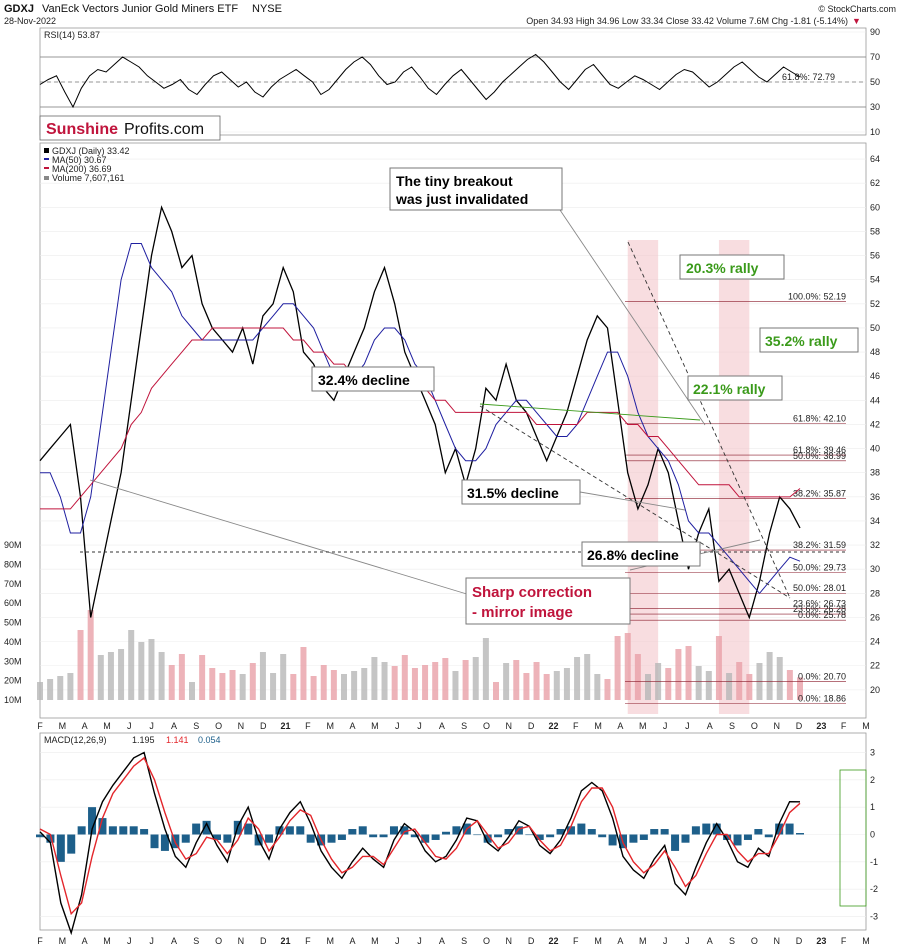  What do you see at coordinates (280, 537) in the screenshot?
I see `callout-pointer` at bounding box center [280, 537].